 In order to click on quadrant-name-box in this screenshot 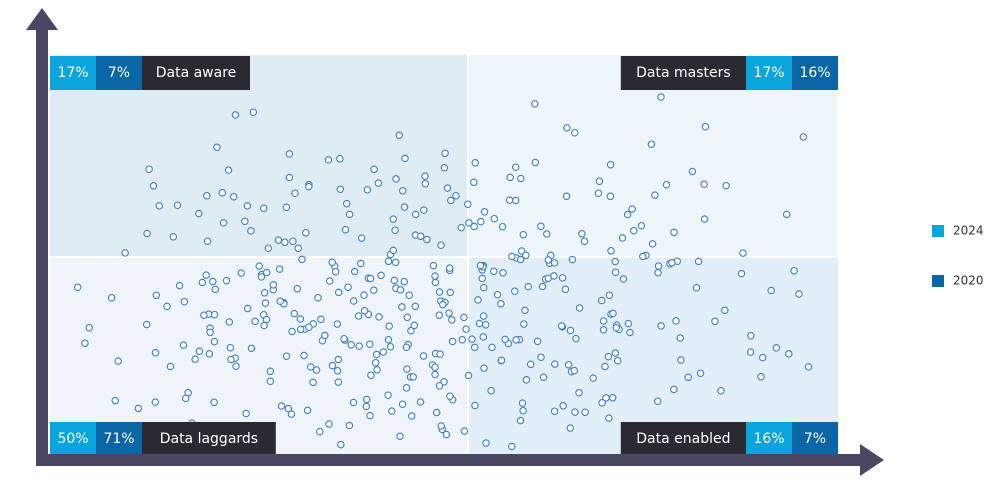, I will do `click(196, 73)`.